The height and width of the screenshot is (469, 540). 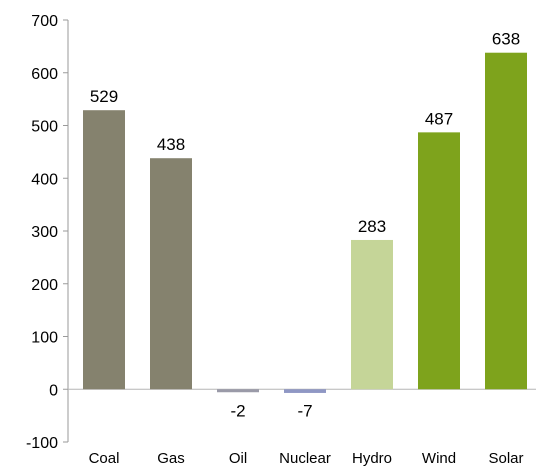 What do you see at coordinates (305, 391) in the screenshot?
I see `bar-nuclear` at bounding box center [305, 391].